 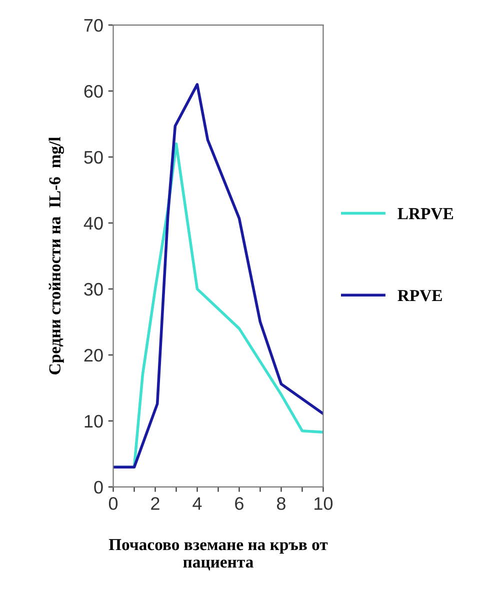 I want to click on y-tick-label: 50, so click(x=93, y=157).